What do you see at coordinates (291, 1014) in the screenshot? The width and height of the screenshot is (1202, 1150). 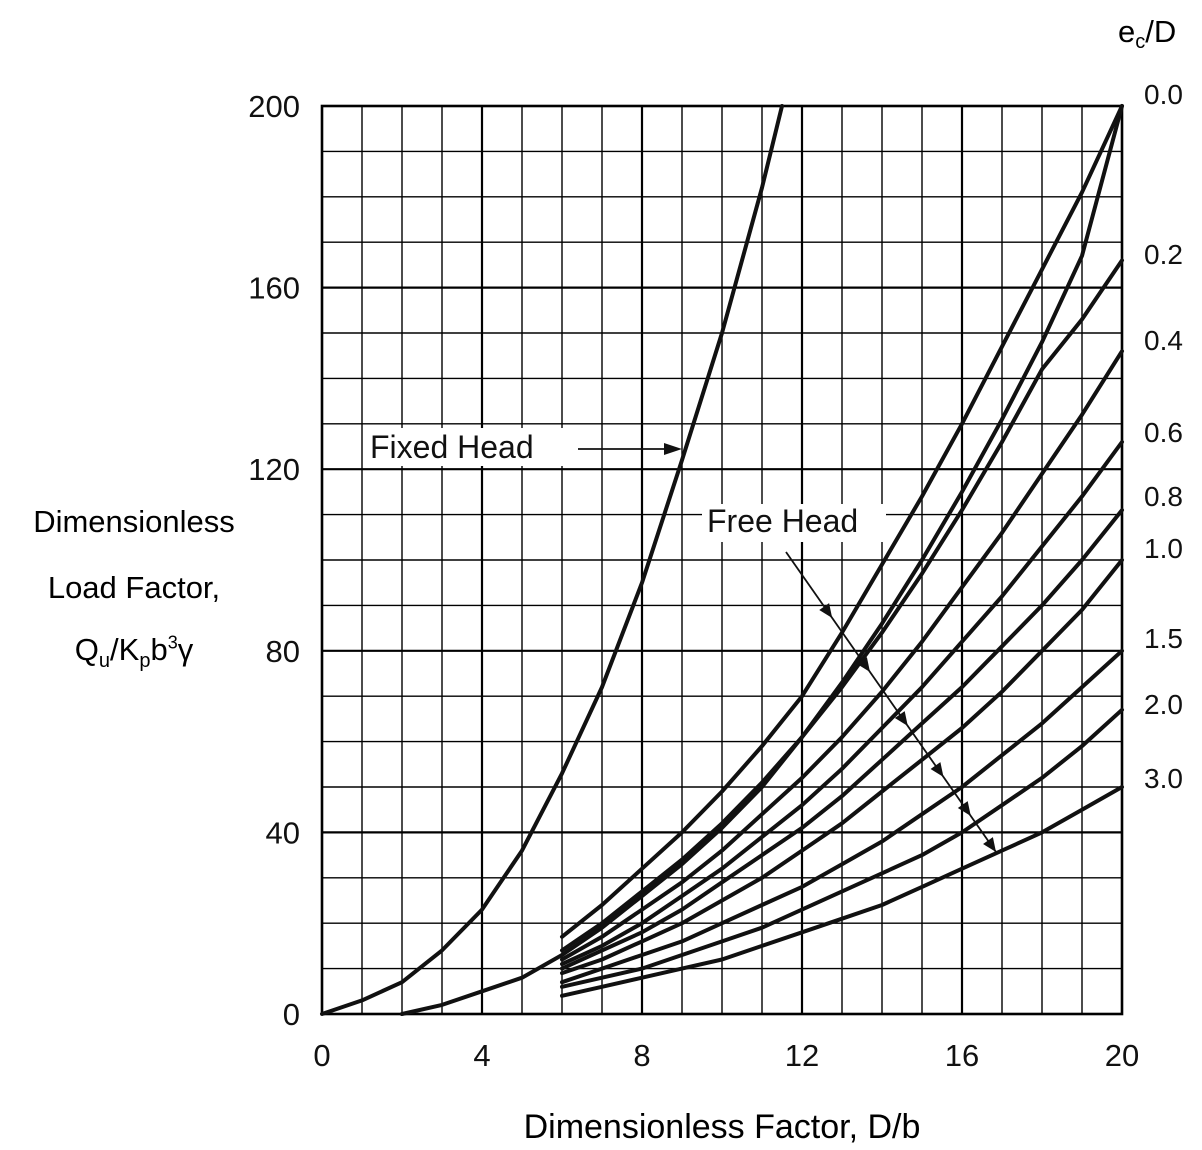 I see `y-tick-label: 0` at bounding box center [291, 1014].